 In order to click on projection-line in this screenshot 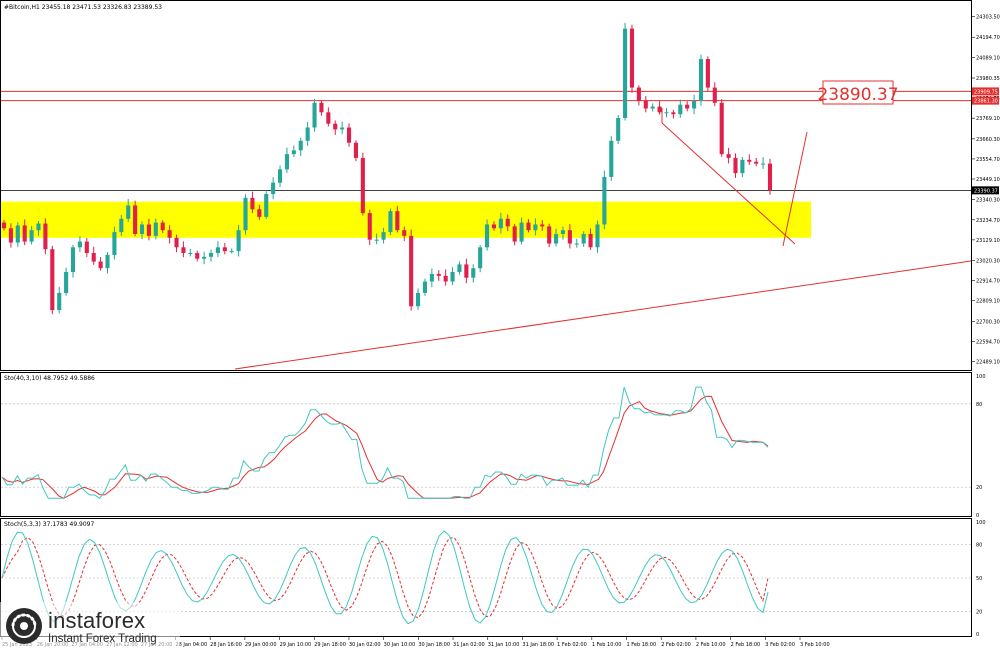, I will do `click(795, 189)`.